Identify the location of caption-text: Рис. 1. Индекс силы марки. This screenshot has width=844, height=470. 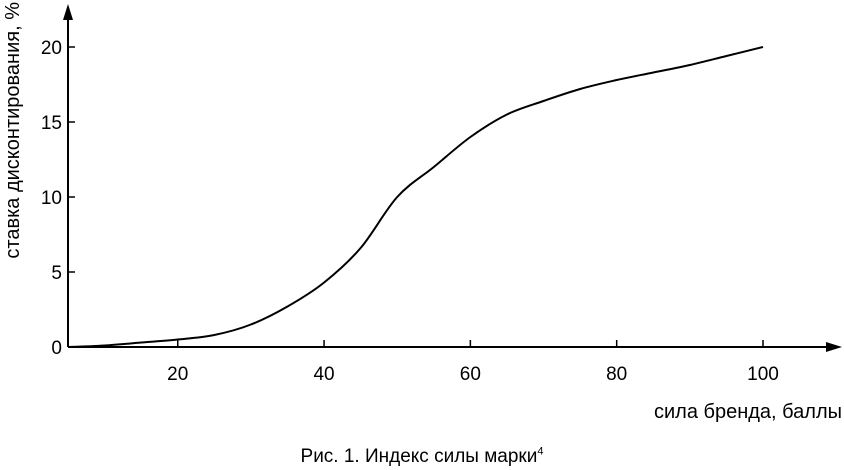
(419, 456).